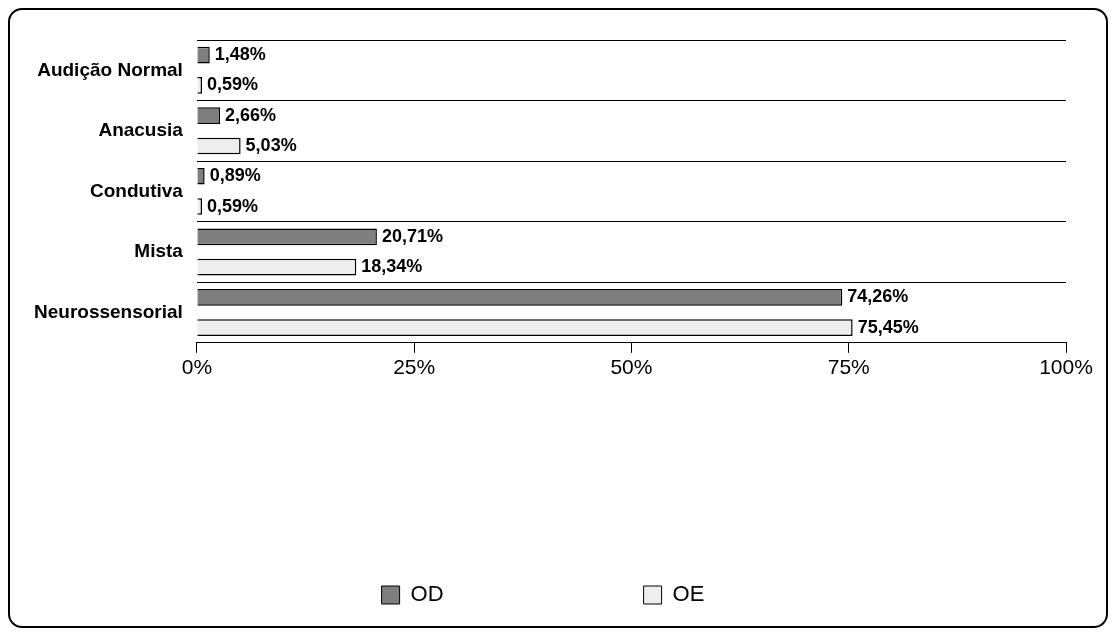  I want to click on data-label: 75,45%, so click(888, 326).